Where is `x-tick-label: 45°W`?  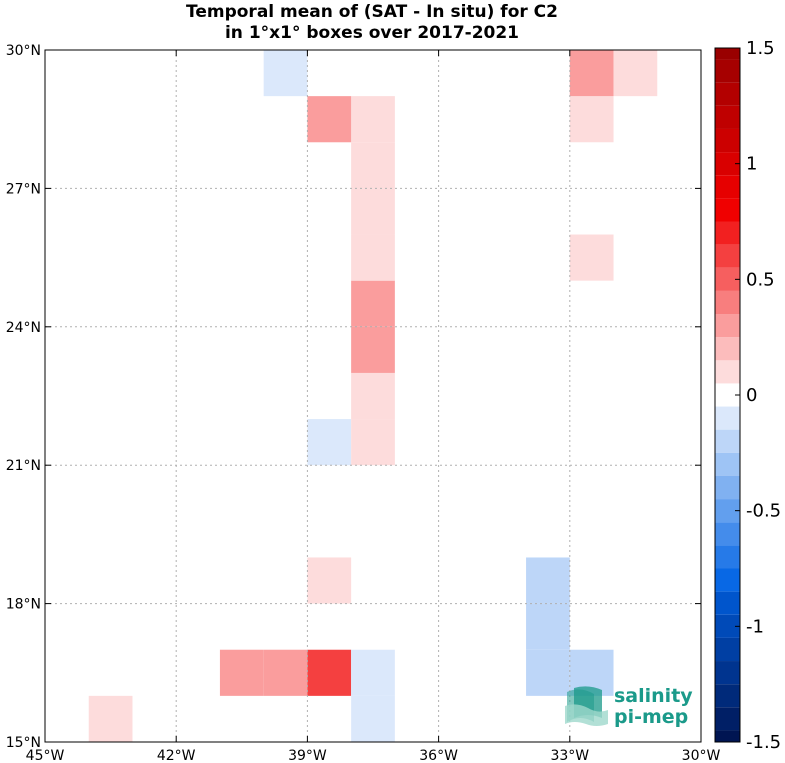 x-tick-label: 45°W is located at coordinates (45, 755).